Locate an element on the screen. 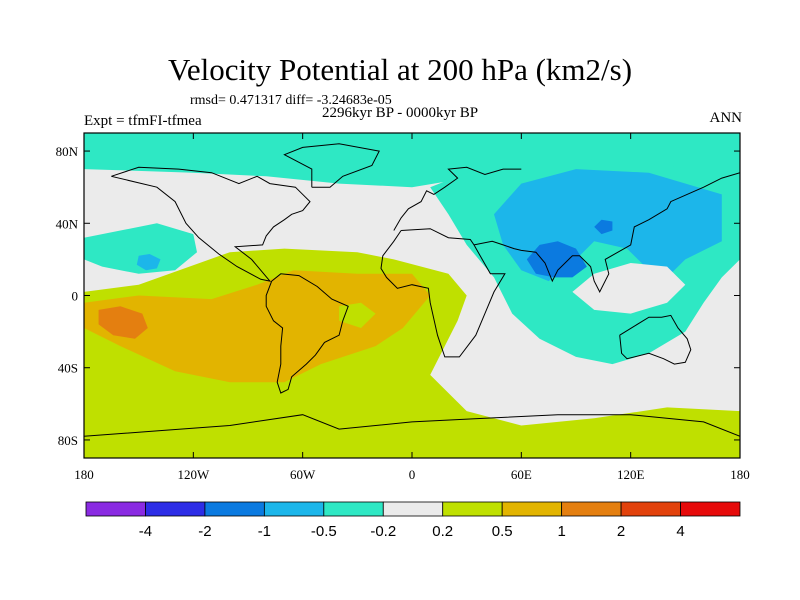 The width and height of the screenshot is (800, 600). x-tick-label: 60E is located at coordinates (521, 474).